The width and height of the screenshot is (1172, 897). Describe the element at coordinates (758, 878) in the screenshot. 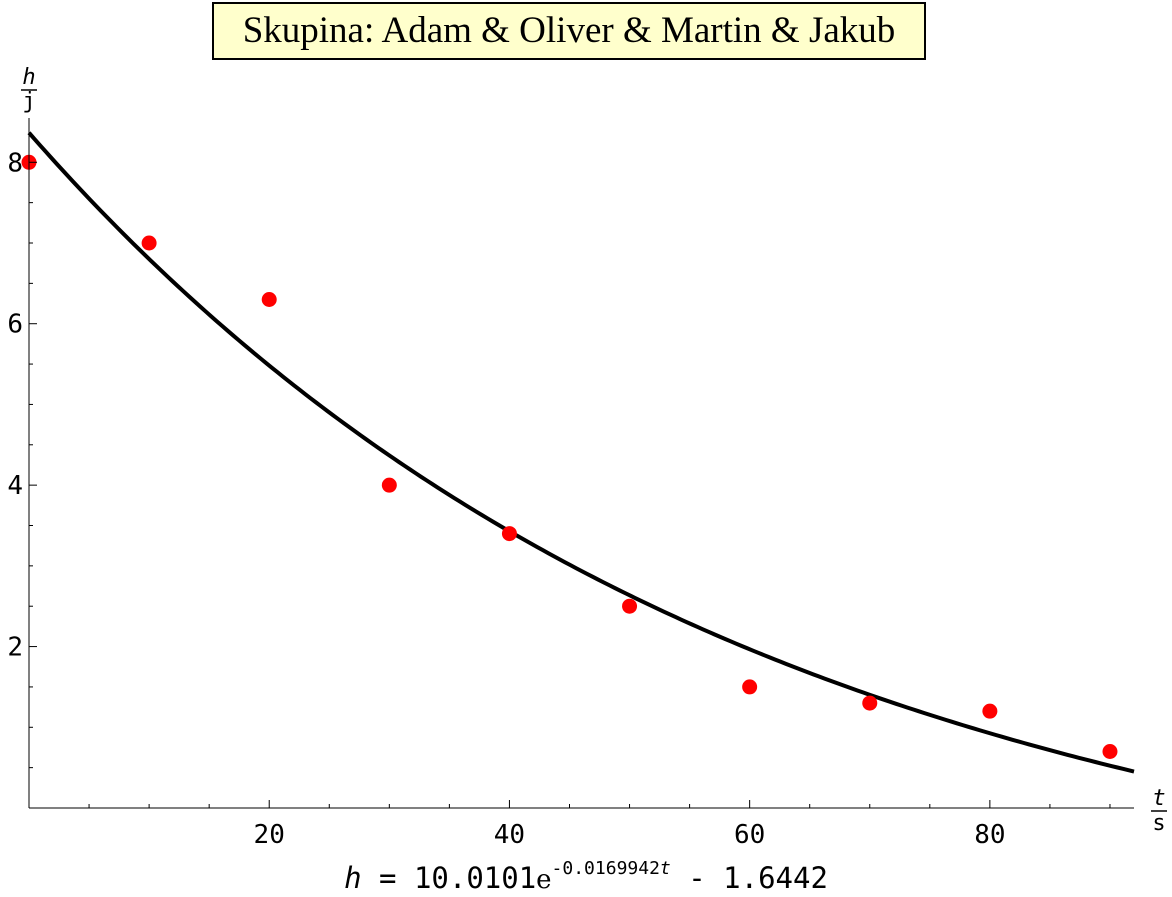

I see `formula-constant: - 1.6442` at that location.